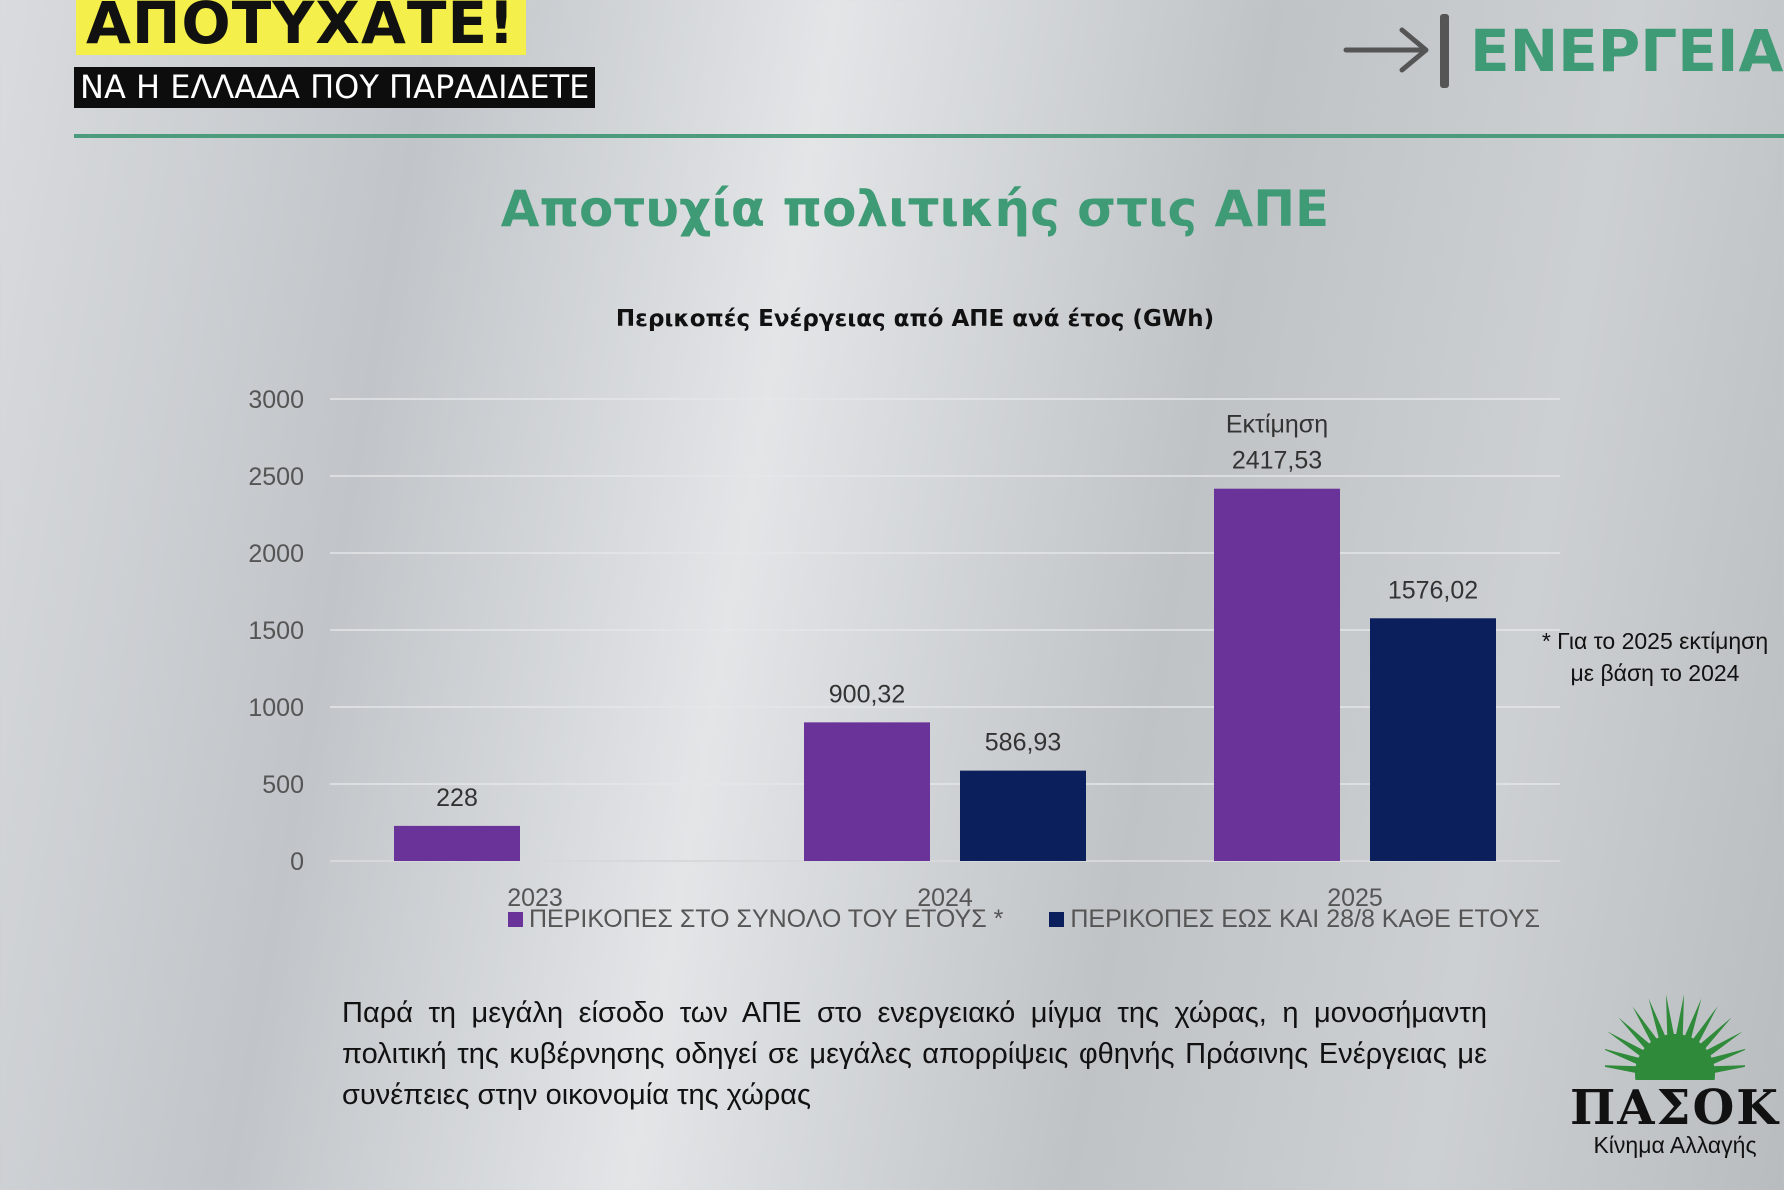 Image resolution: width=1784 pixels, height=1190 pixels. Describe the element at coordinates (1396, 51) in the screenshot. I see `arrow-bar-icon` at that location.